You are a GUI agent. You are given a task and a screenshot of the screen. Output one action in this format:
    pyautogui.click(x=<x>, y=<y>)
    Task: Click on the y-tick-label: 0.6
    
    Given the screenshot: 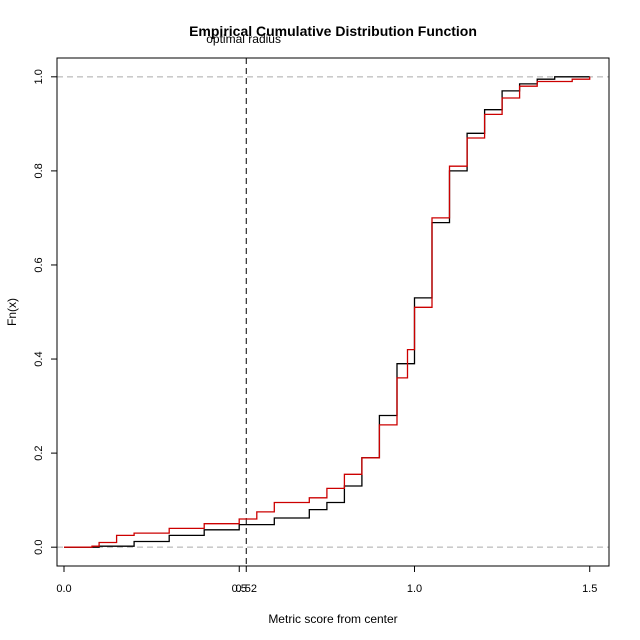 What is the action you would take?
    pyautogui.click(x=39, y=264)
    